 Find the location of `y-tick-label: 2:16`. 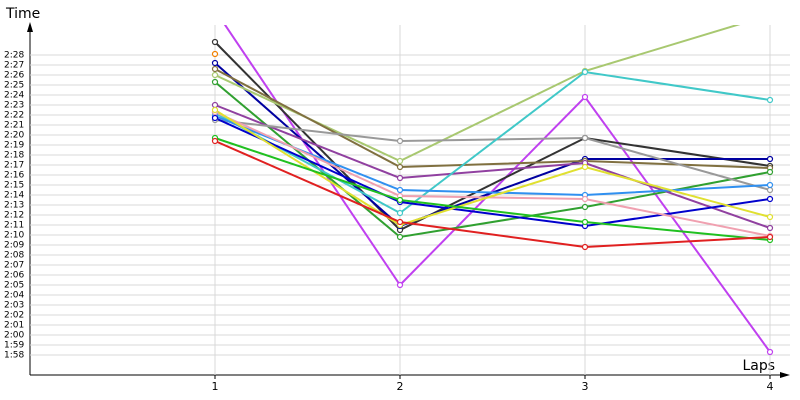

y-tick-label: 2:16 is located at coordinates (14, 176).